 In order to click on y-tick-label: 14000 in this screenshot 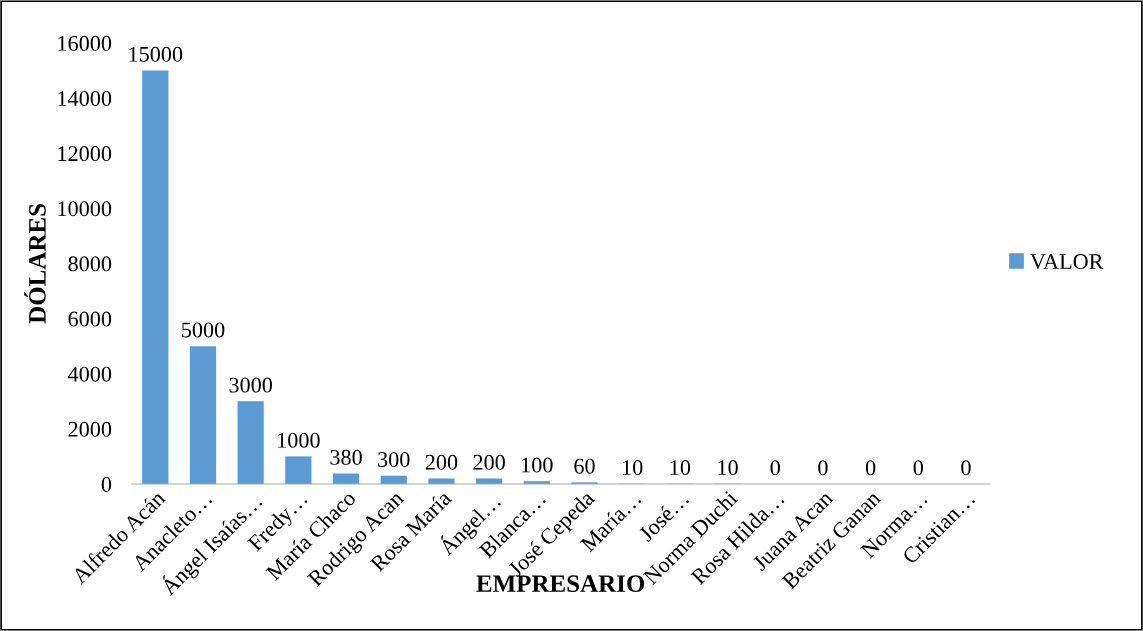, I will do `click(85, 98)`.